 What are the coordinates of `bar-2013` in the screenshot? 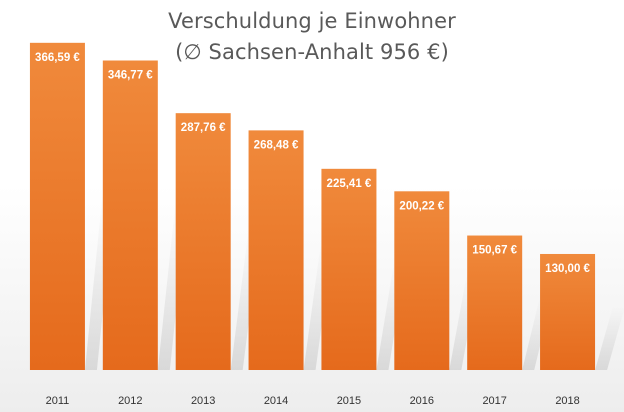 It's located at (203, 242).